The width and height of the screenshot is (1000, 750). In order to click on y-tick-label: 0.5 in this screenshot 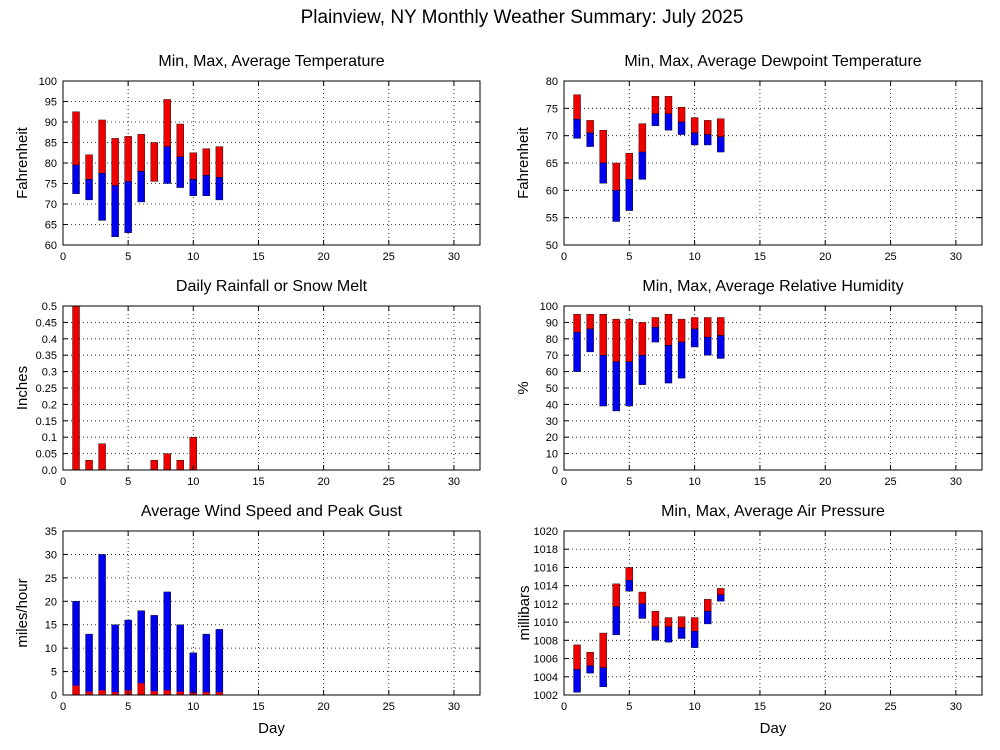, I will do `click(49, 307)`.